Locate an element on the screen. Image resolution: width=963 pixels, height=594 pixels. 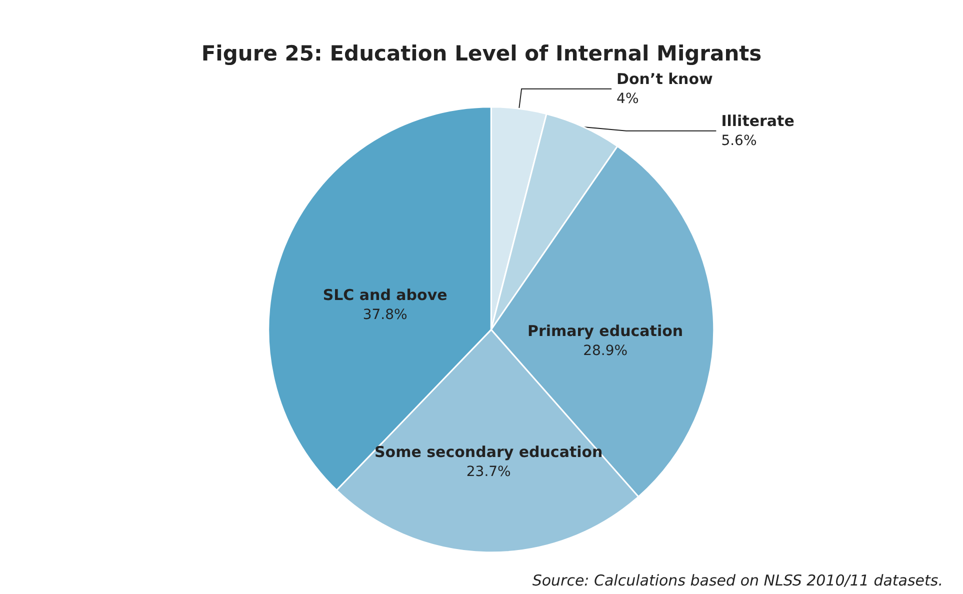
source-note: Source: Calculations based on NLSS 2010/11 datasets. is located at coordinates (738, 581).